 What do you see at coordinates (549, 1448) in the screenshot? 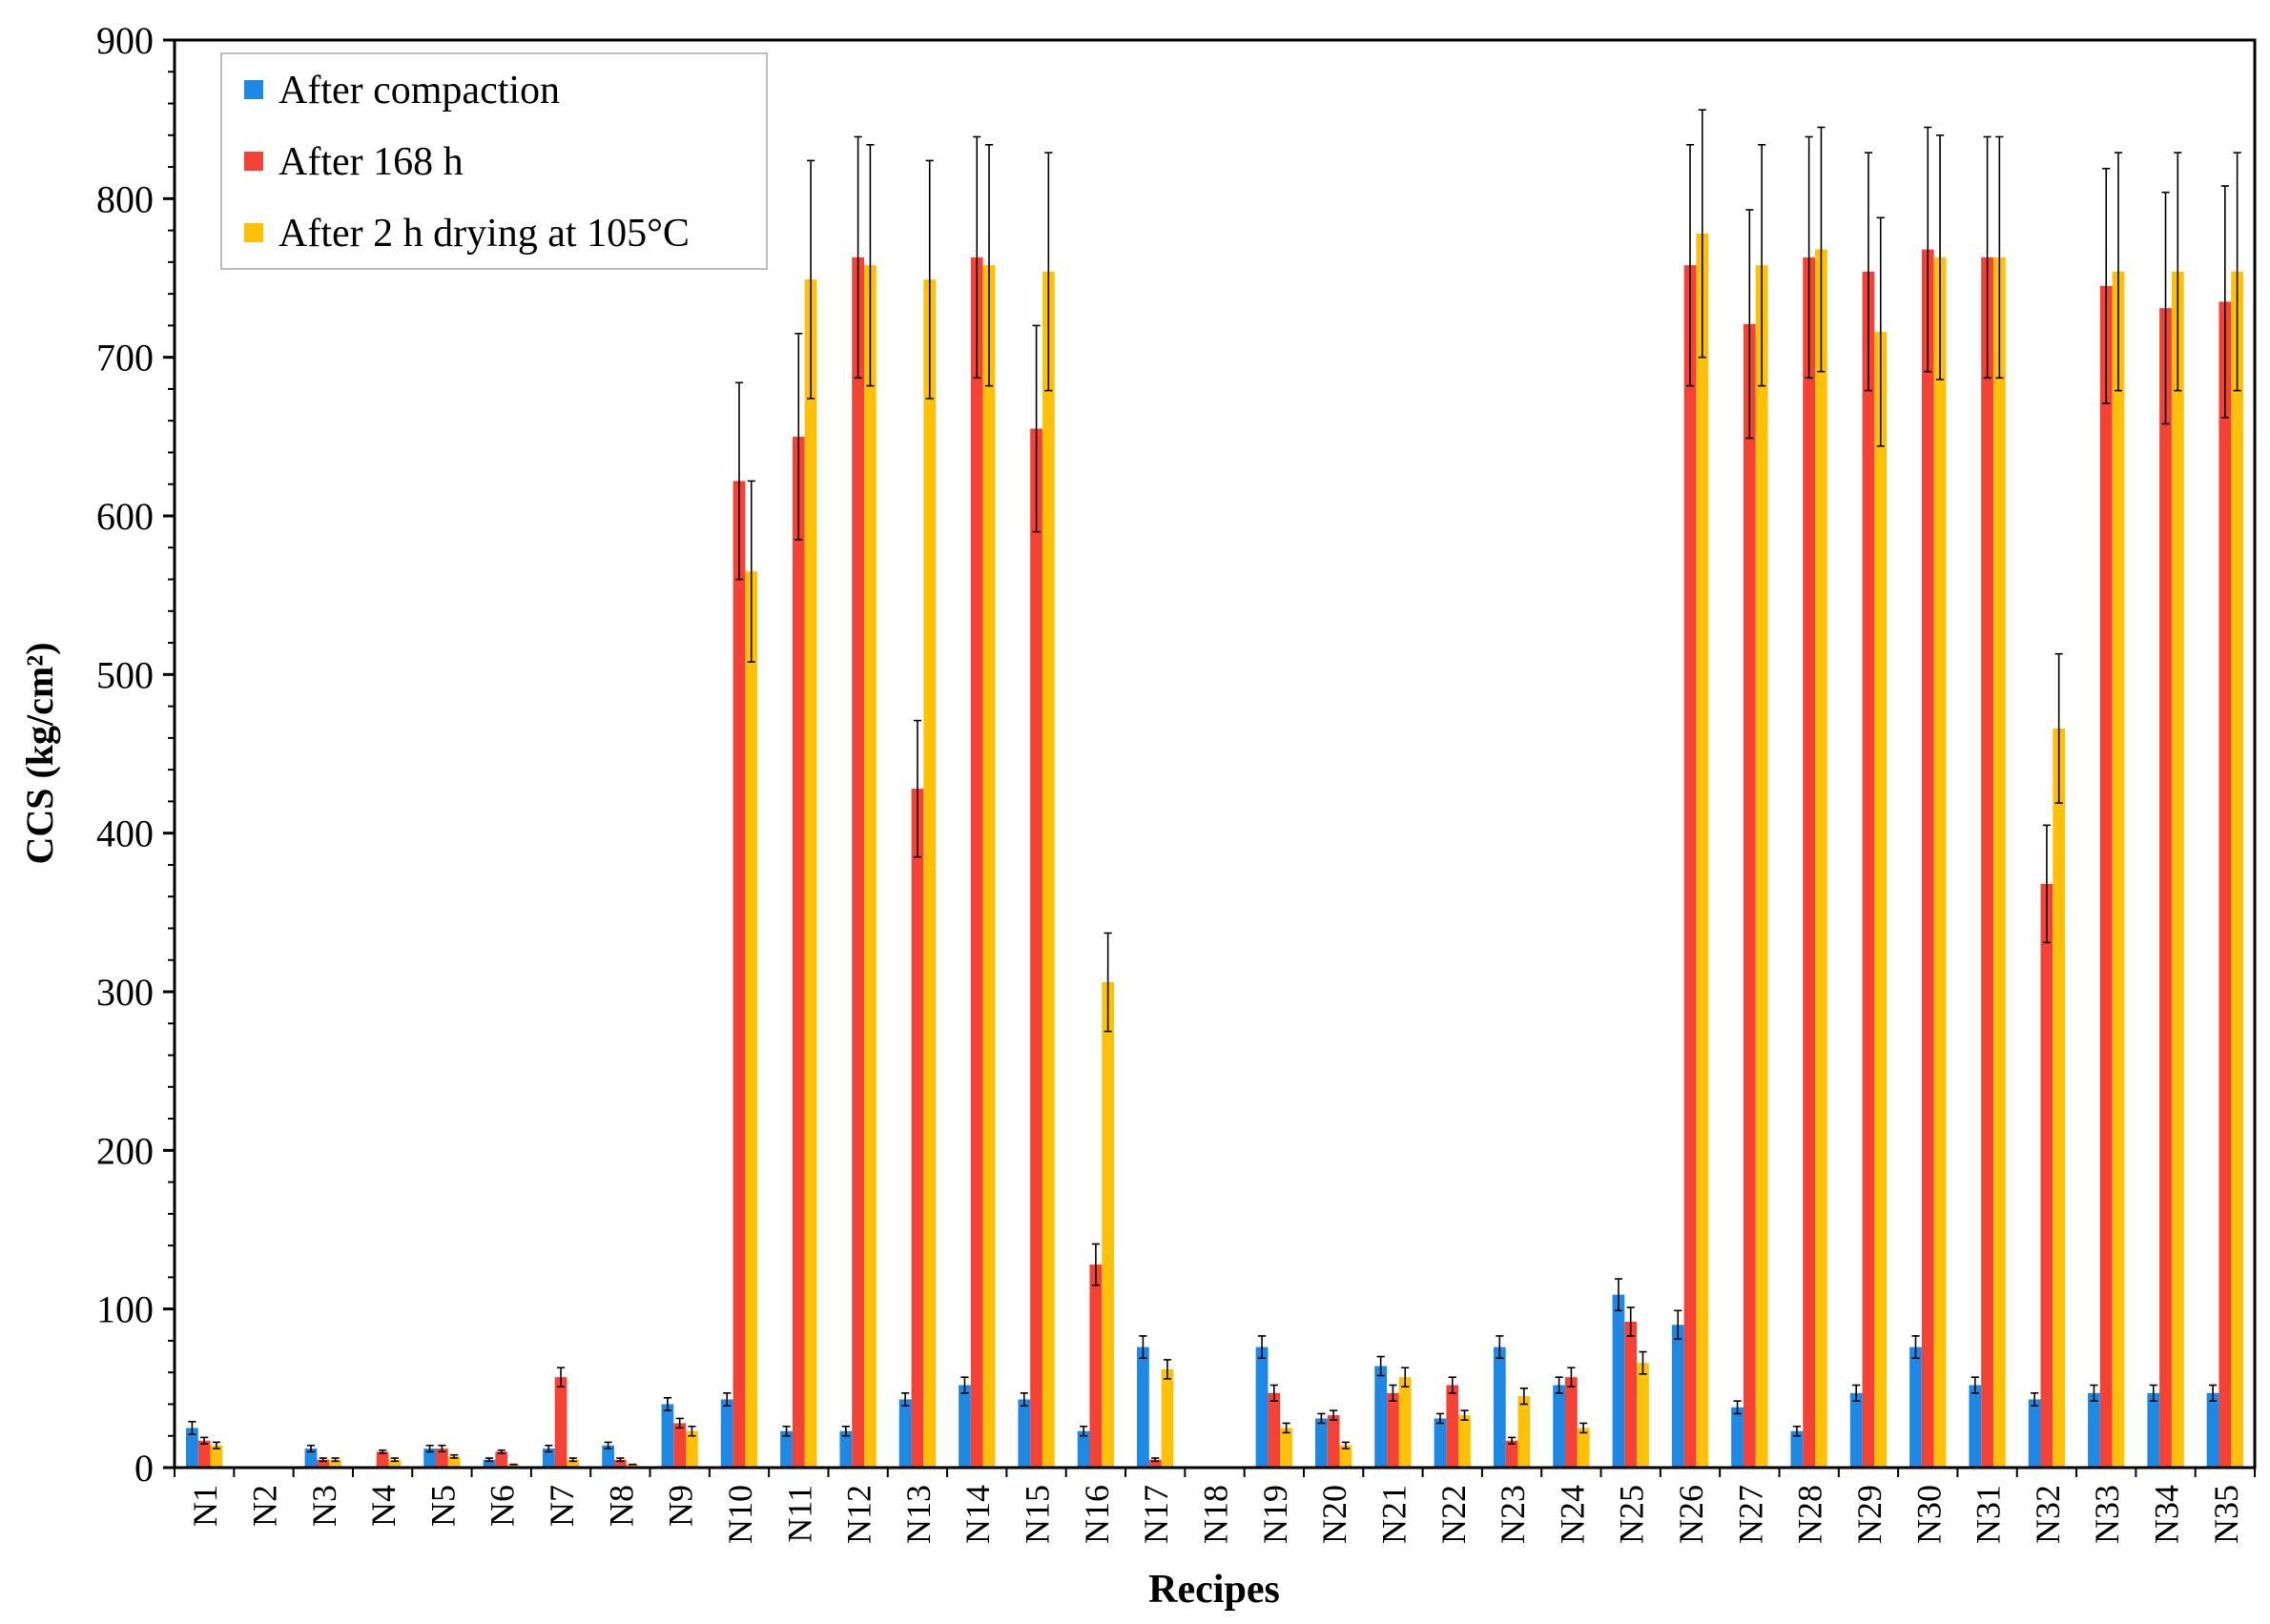
I see `error-bar-after-compaction-n7` at bounding box center [549, 1448].